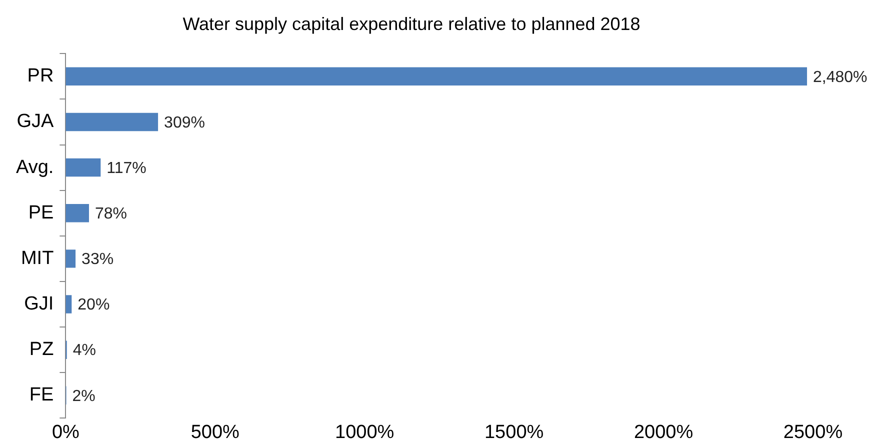 The image size is (883, 447). I want to click on data-label: 309%, so click(184, 123).